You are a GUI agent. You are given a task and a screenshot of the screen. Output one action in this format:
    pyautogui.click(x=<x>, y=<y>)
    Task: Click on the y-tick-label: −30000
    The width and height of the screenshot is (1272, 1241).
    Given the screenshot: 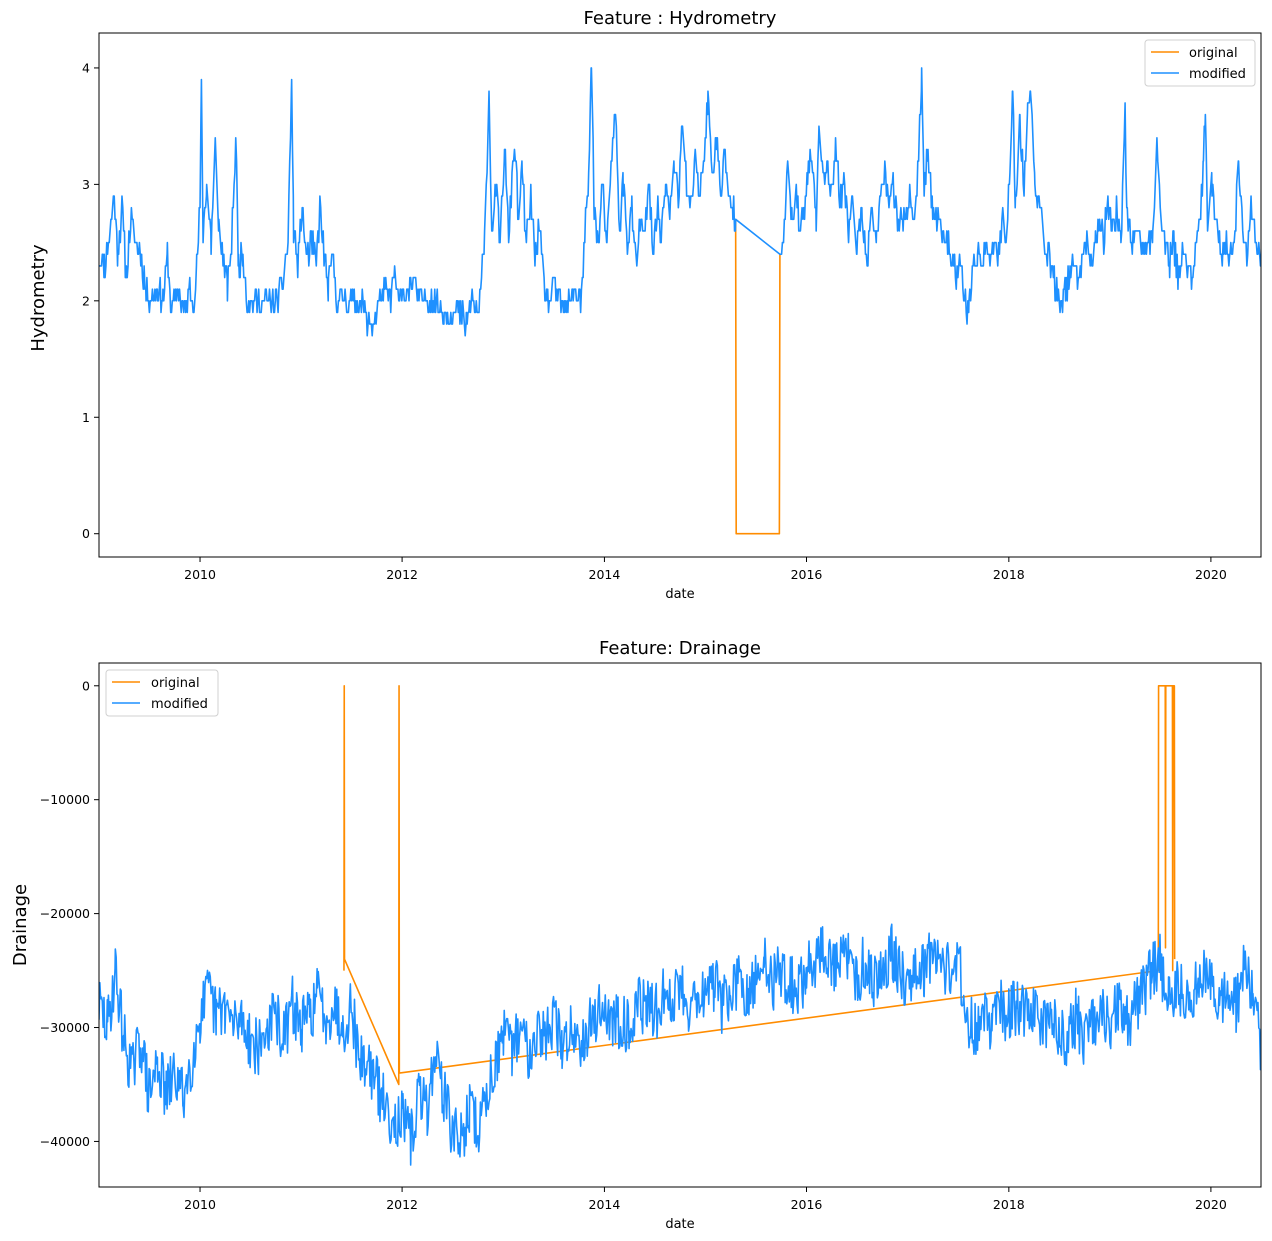 What is the action you would take?
    pyautogui.click(x=65, y=1027)
    